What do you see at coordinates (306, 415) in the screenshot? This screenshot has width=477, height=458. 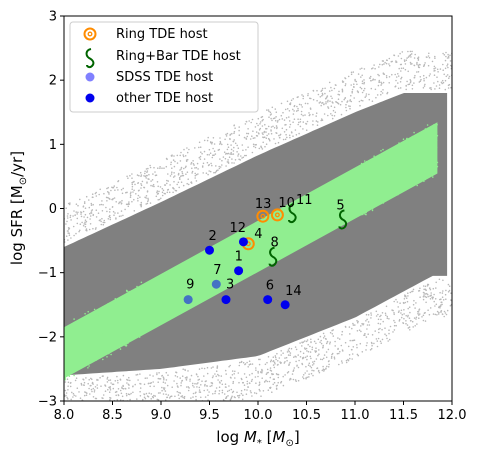 I see `x-tick-label: 10.5` at bounding box center [306, 415].